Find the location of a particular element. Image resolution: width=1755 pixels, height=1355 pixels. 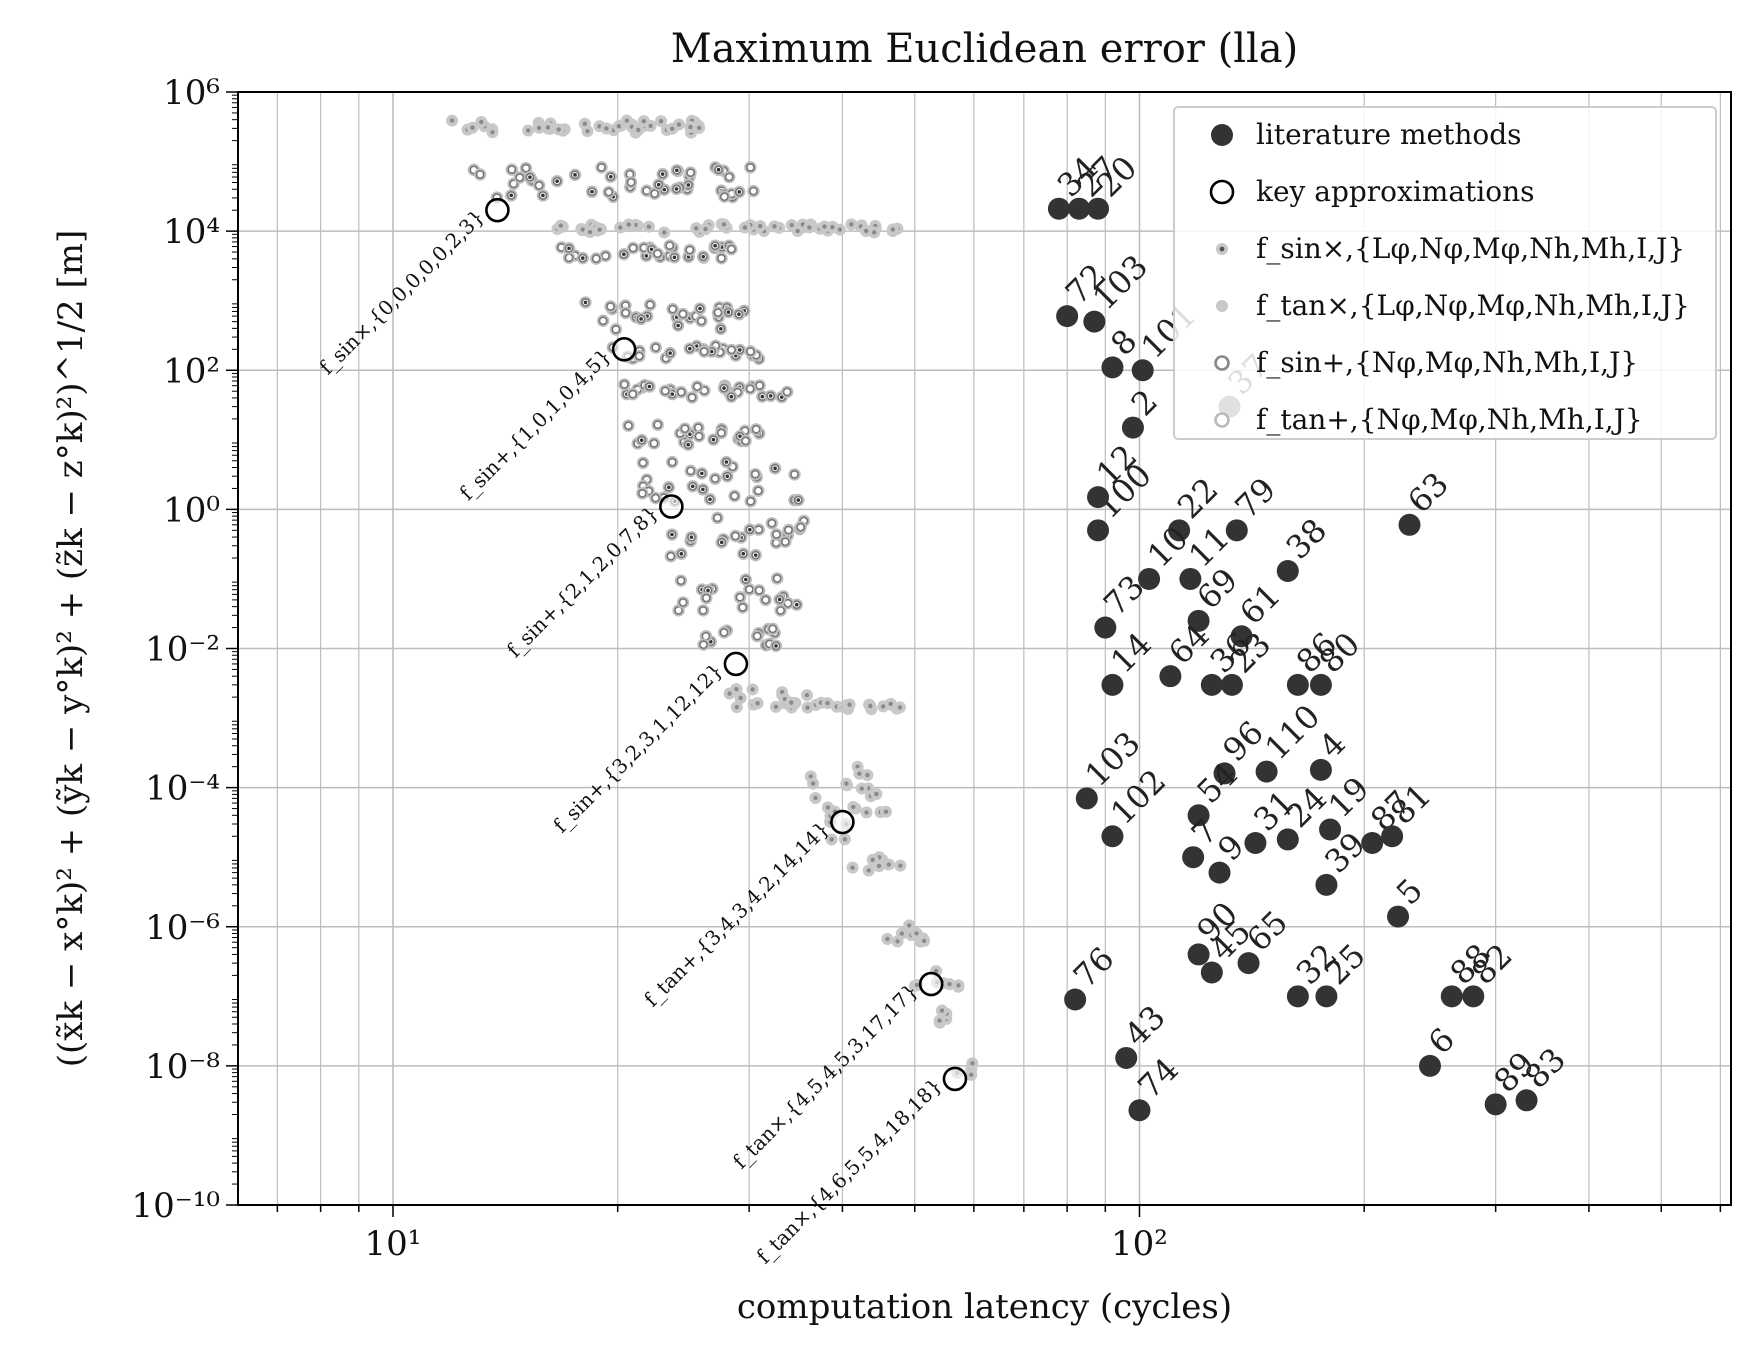

x-tick-label: 10¹ is located at coordinates (393, 1244).